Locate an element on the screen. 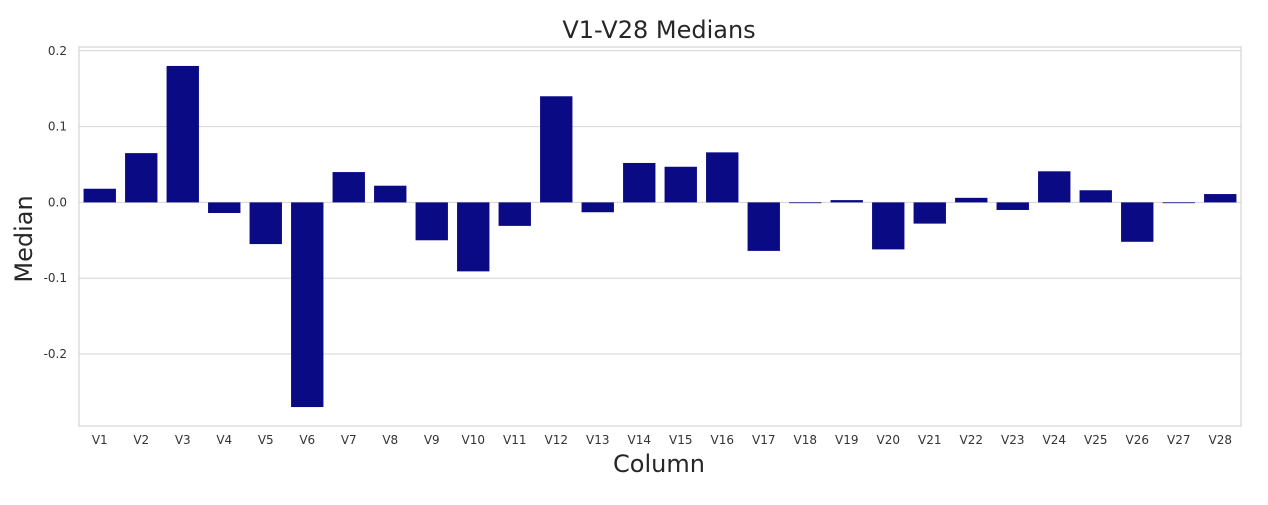 The image size is (1268, 505). bar-v8 is located at coordinates (390, 194).